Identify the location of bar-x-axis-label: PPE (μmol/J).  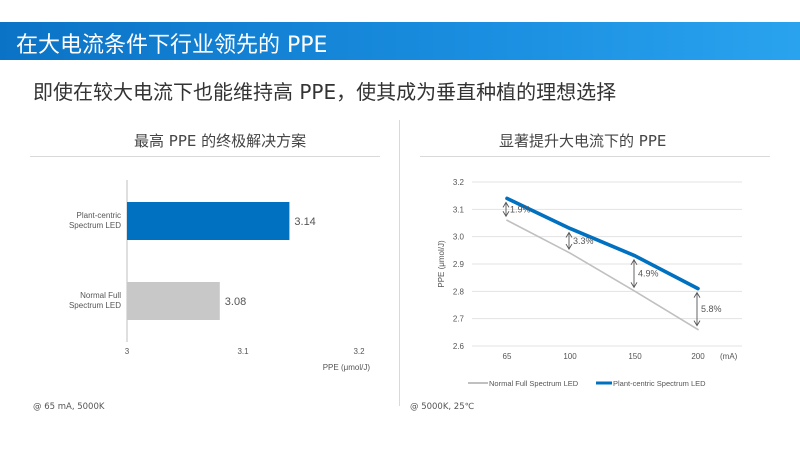
(347, 367).